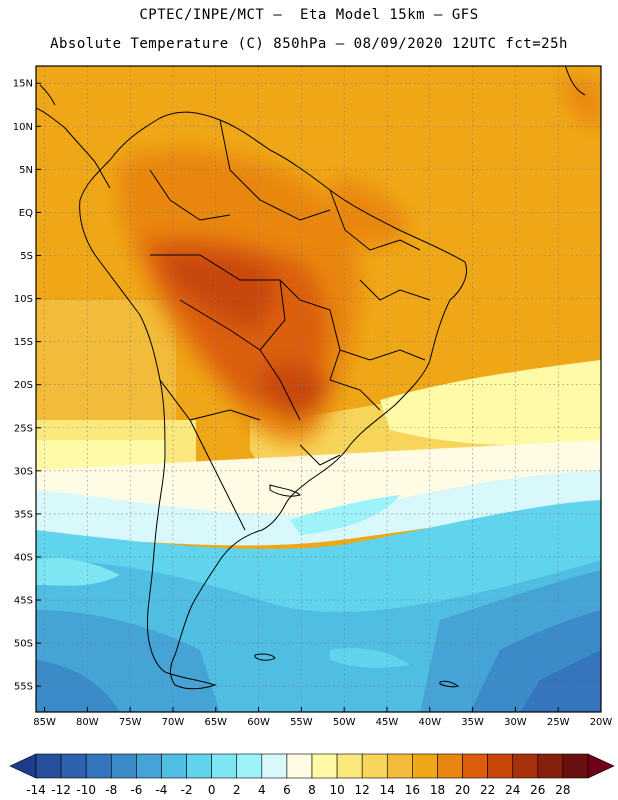 Image resolution: width=618 pixels, height=800 pixels. I want to click on lon-label: 30W, so click(515, 722).